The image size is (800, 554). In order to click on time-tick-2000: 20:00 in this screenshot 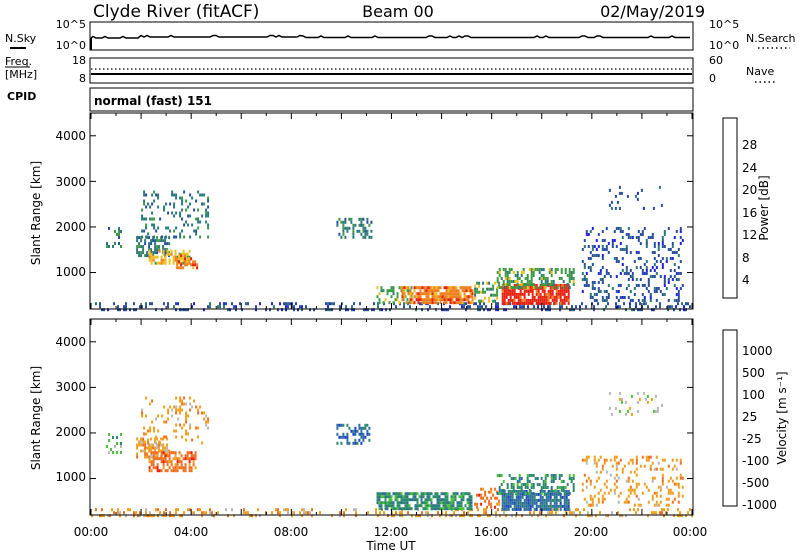, I will do `click(591, 532)`.